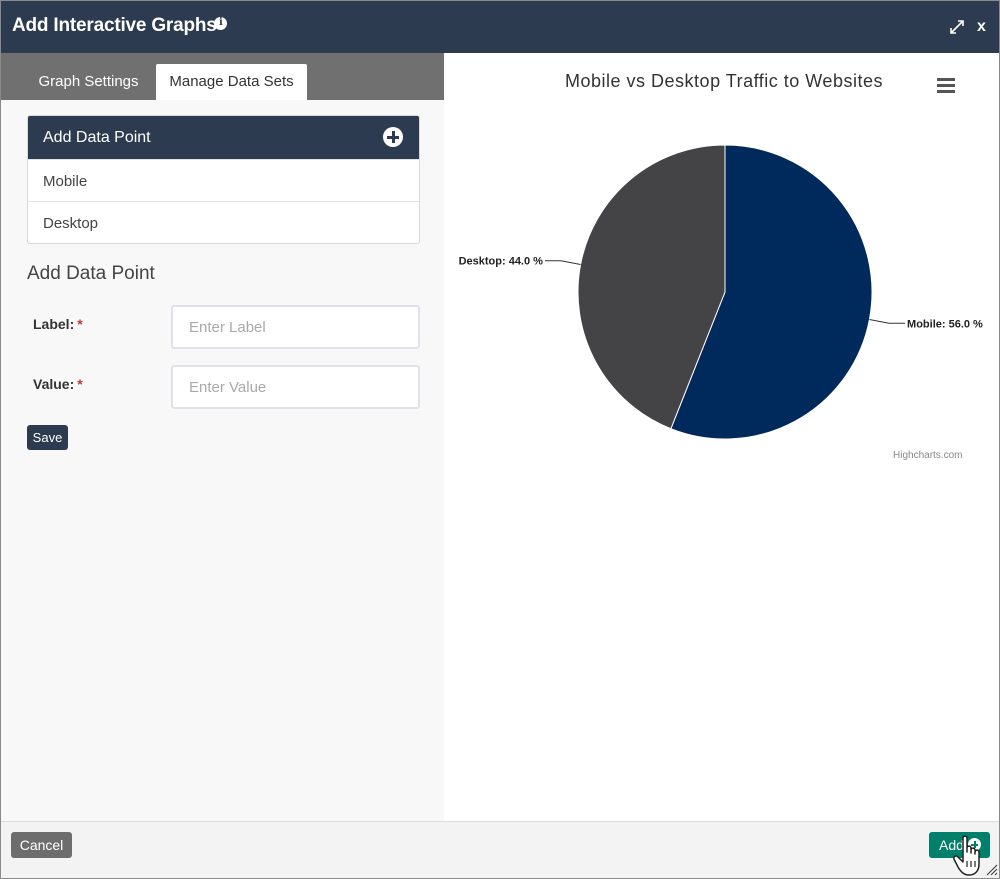 The image size is (1000, 879). Describe the element at coordinates (88, 81) in the screenshot. I see `tab-graph-settings: Graph Settings` at that location.